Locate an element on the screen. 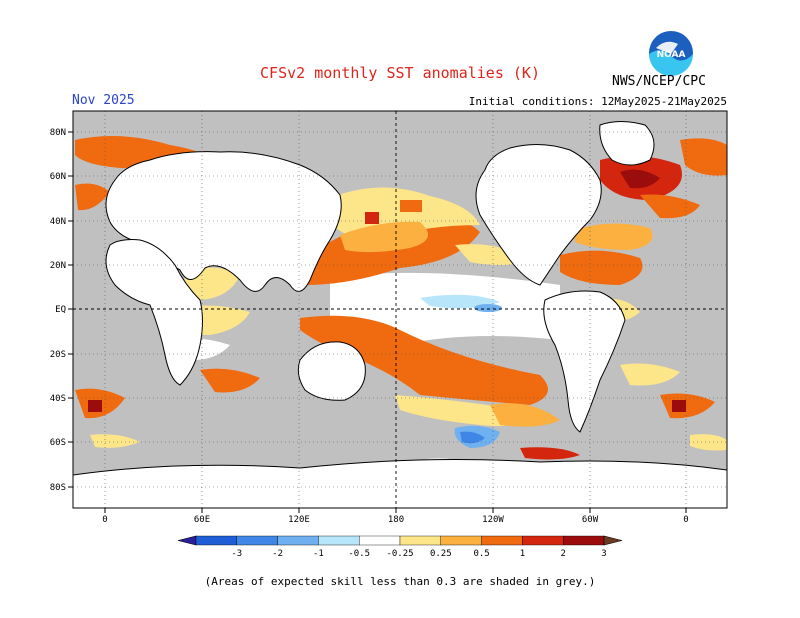 Image resolution: width=800 pixels, height=618 pixels. initial-conditions-label: Initial conditions: 12May2025-21May2025 is located at coordinates (597, 101).